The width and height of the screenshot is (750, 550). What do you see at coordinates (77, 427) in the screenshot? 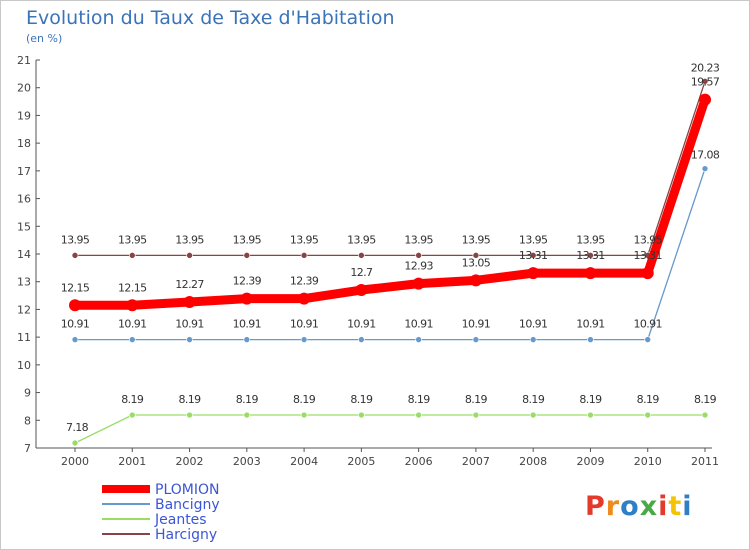
I see `data-label: 7.18` at bounding box center [77, 427].